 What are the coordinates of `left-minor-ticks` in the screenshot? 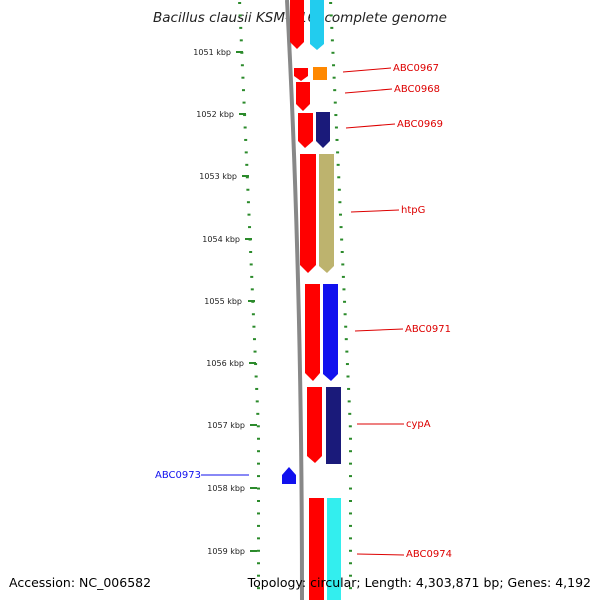 It's located at (249, 296).